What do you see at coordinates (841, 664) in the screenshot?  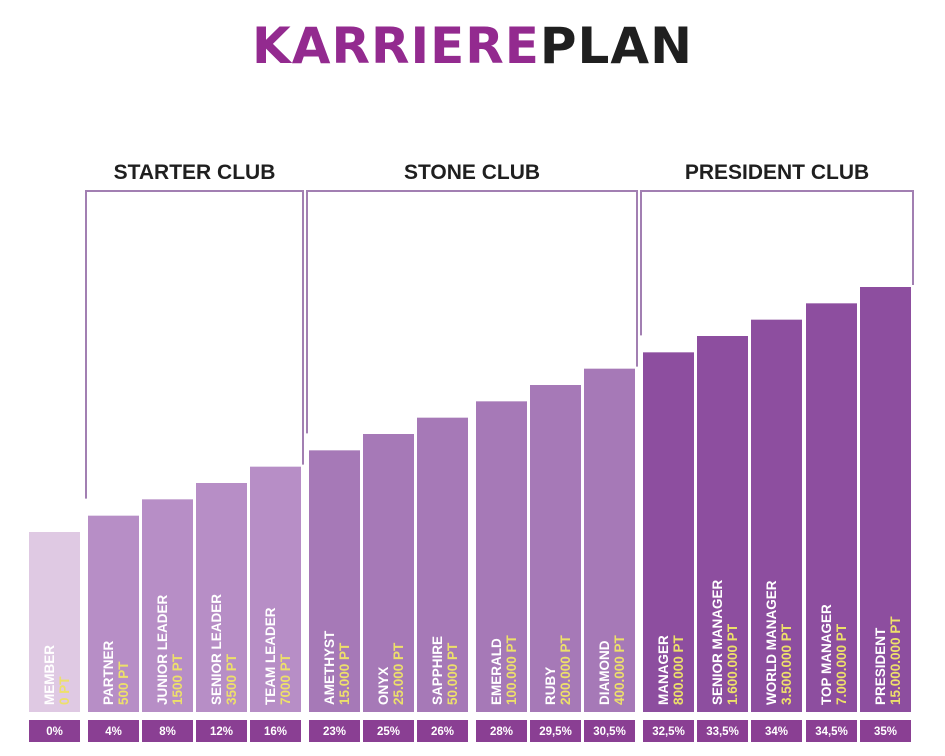 I see `bar-points-14: 7.000.000 PT` at bounding box center [841, 664].